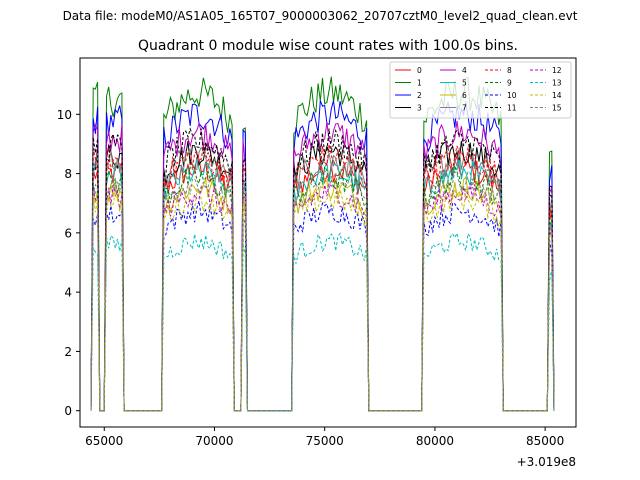  What do you see at coordinates (68, 233) in the screenshot?
I see `y-tick-label: 6` at bounding box center [68, 233].